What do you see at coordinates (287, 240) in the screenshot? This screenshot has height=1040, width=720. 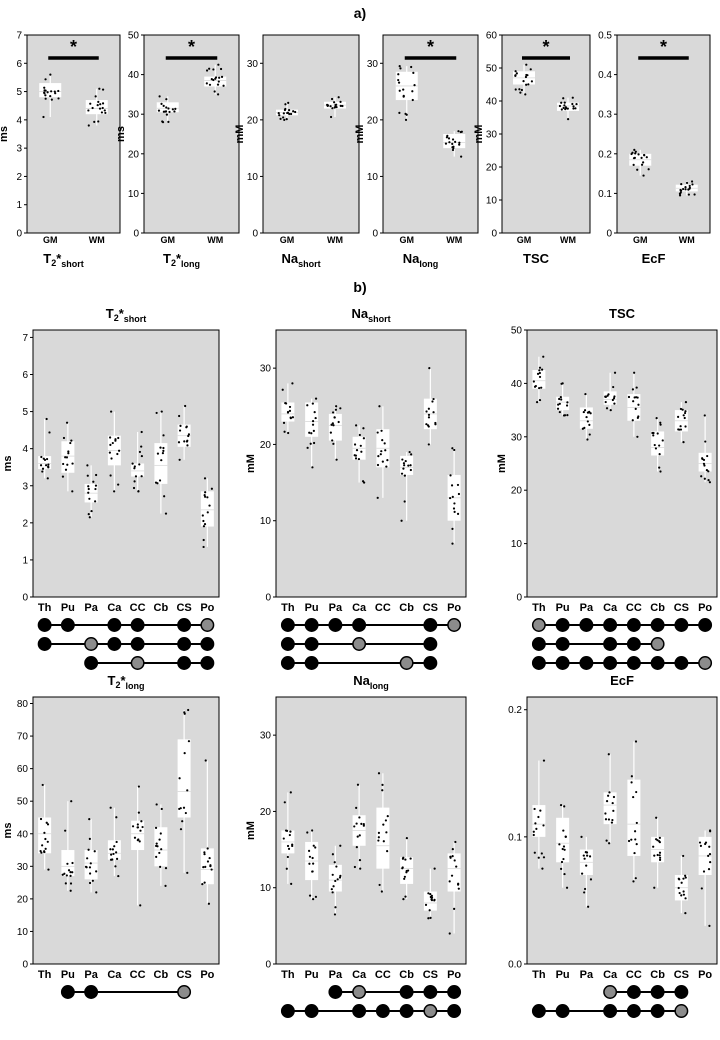 I see `x-tick-label: GM` at bounding box center [287, 240].